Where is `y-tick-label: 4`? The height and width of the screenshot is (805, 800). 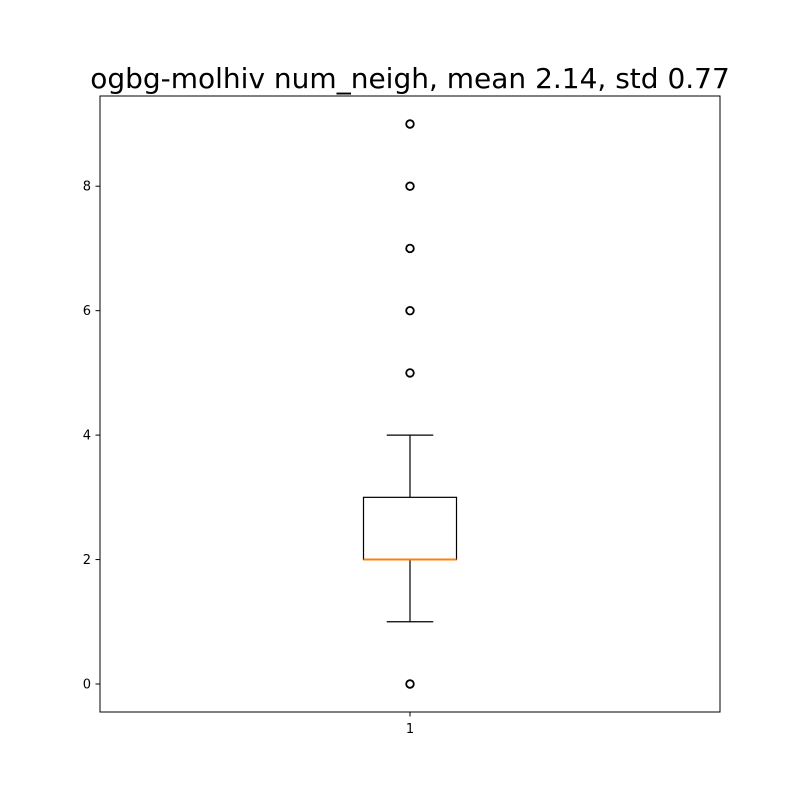 y-tick-label: 4 is located at coordinates (87, 436).